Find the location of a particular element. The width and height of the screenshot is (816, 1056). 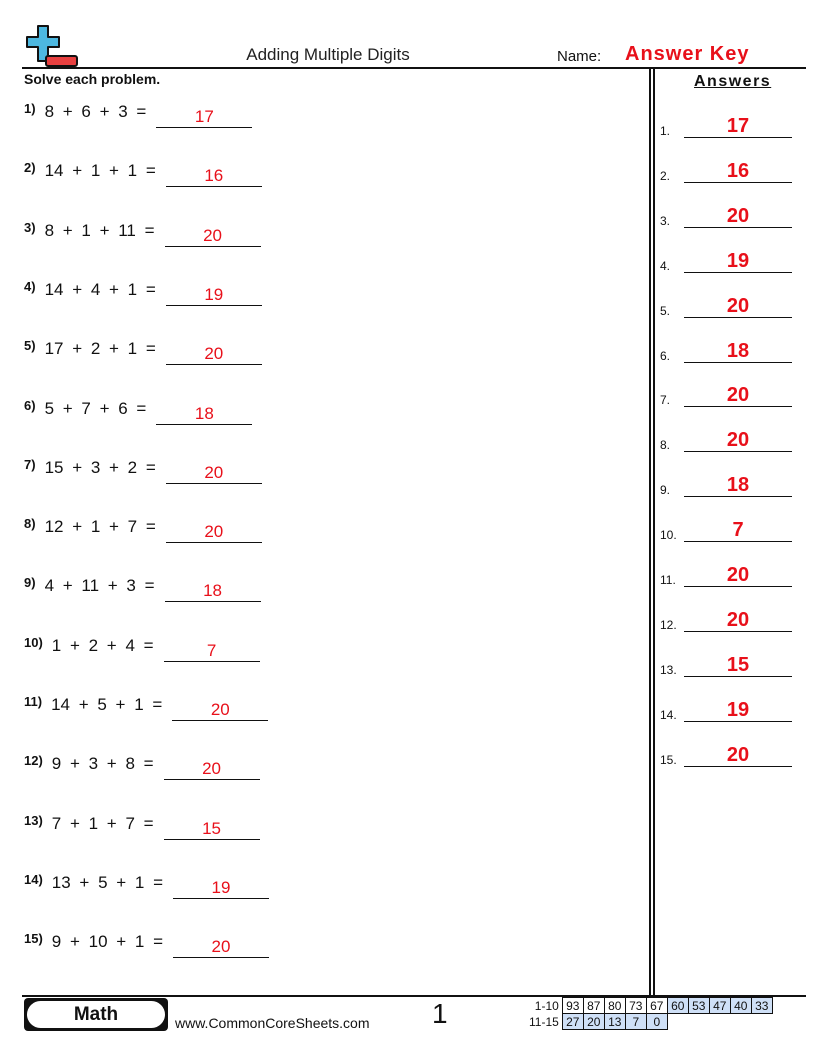

answer-key-row: 15. 20 is located at coordinates (726, 755).